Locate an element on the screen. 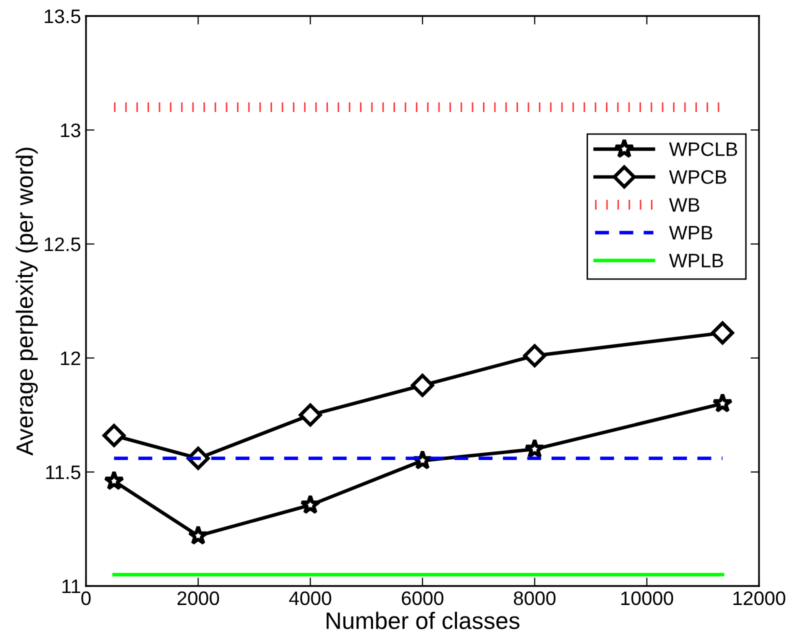  y-axis-title: Average perplexity (per word) is located at coordinates (27, 302).